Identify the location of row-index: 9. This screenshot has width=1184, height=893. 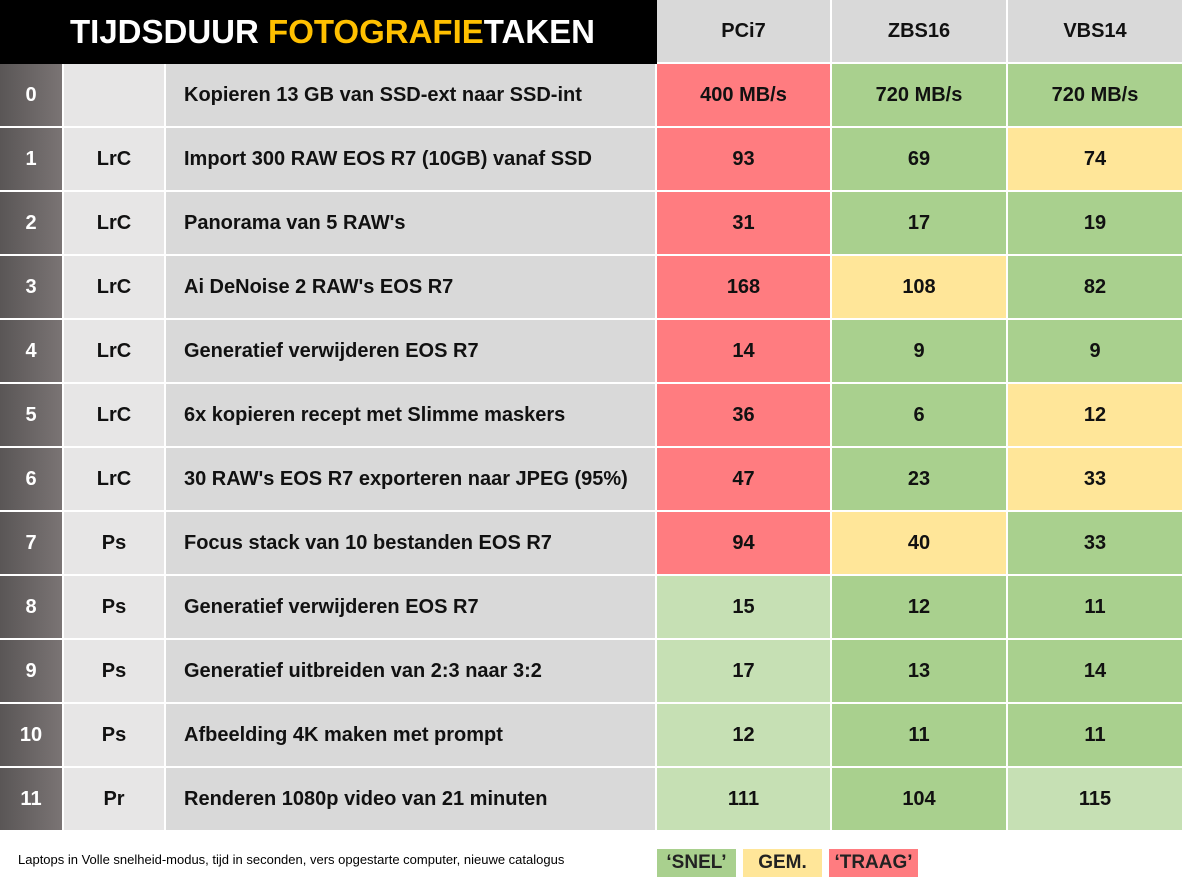
(32, 672).